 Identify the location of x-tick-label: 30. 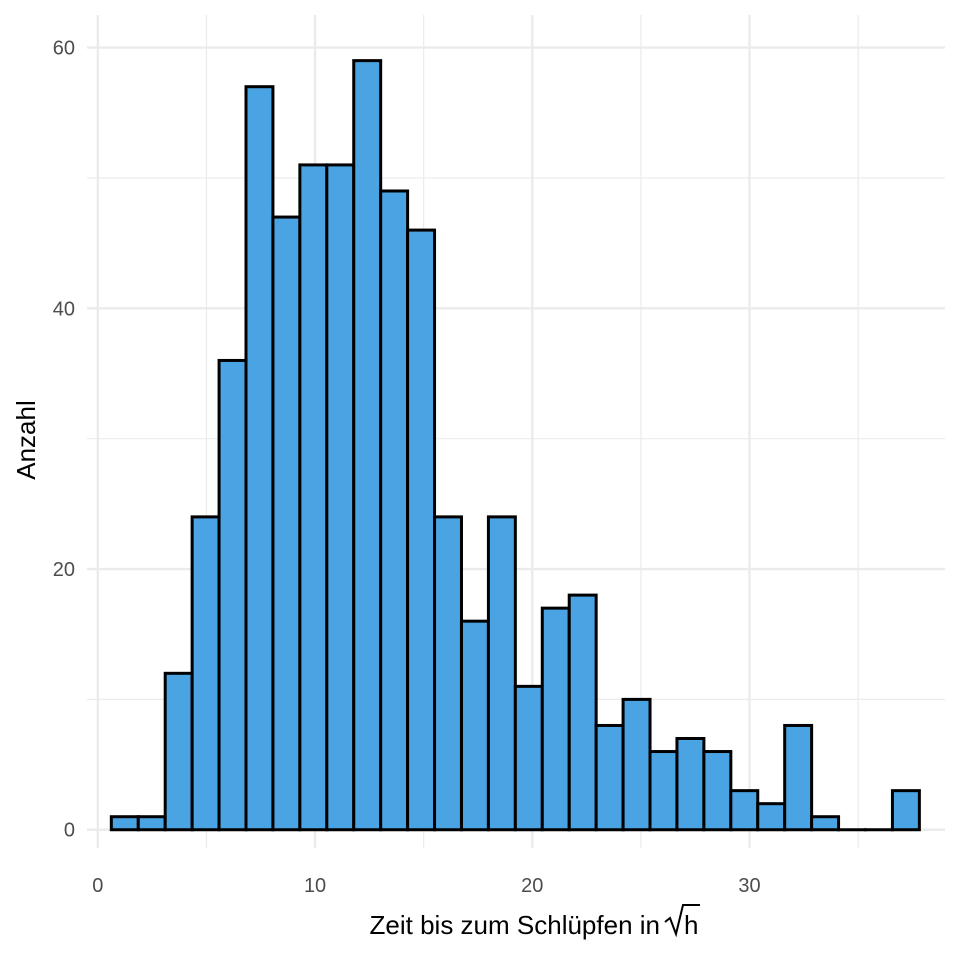
(749, 886).